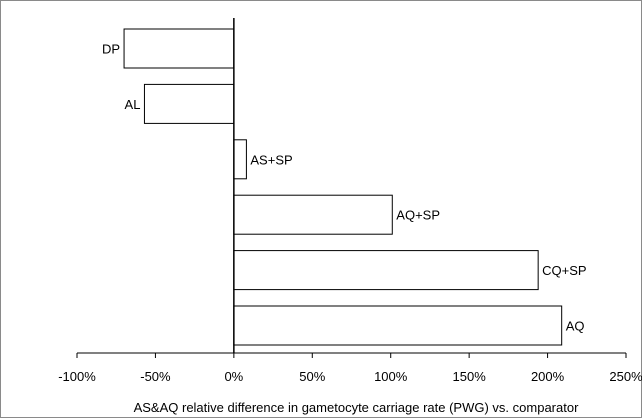 Image resolution: width=642 pixels, height=418 pixels. What do you see at coordinates (233, 376) in the screenshot?
I see `x-tick-label: 0%` at bounding box center [233, 376].